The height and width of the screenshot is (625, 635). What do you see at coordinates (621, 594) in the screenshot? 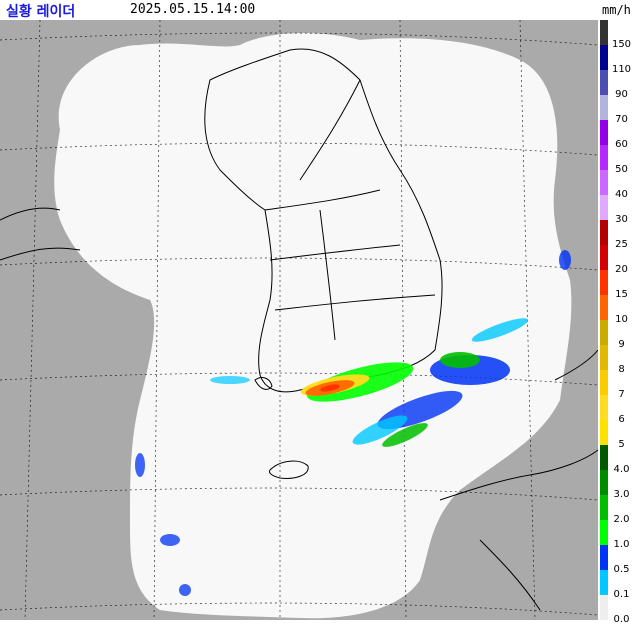
I see `legend-label: 0.1` at bounding box center [621, 594].